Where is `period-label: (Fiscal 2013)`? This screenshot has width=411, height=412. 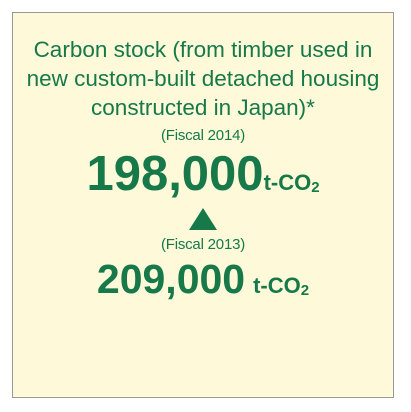
period-label: (Fiscal 2013) is located at coordinates (203, 244).